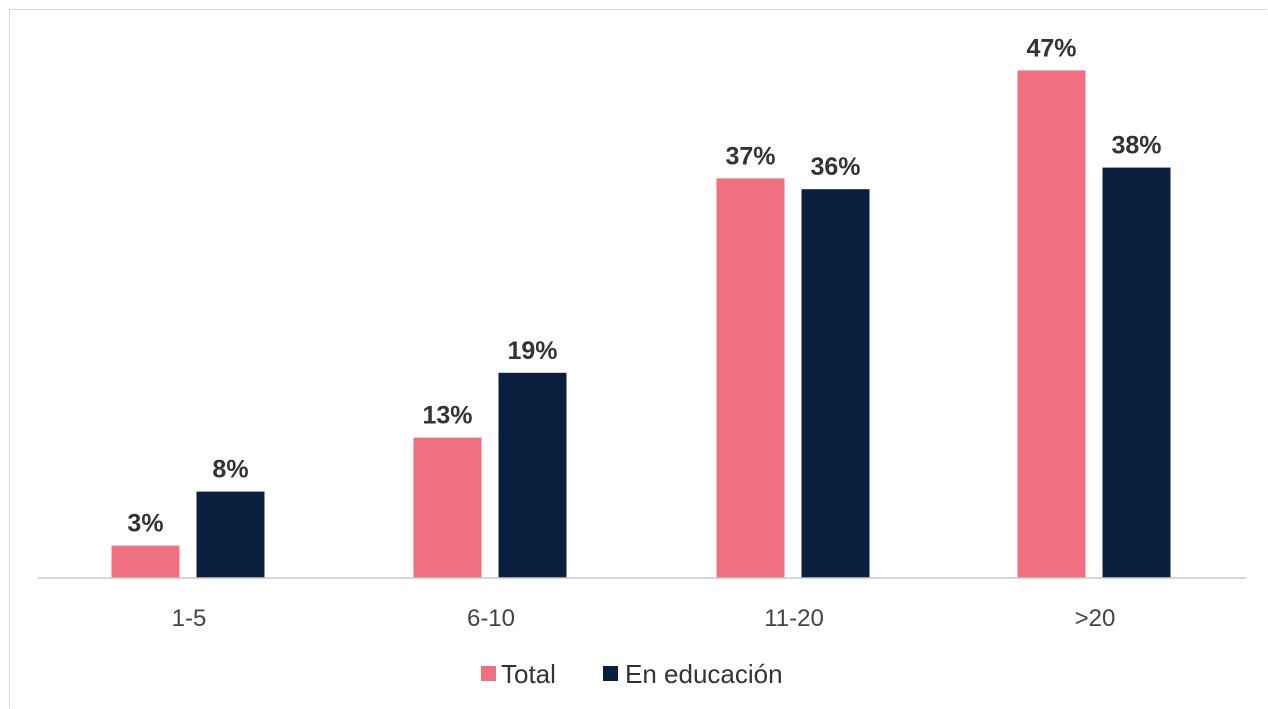 The width and height of the screenshot is (1268, 709). Describe the element at coordinates (189, 618) in the screenshot. I see `x-tick-label-1: 1-5` at that location.